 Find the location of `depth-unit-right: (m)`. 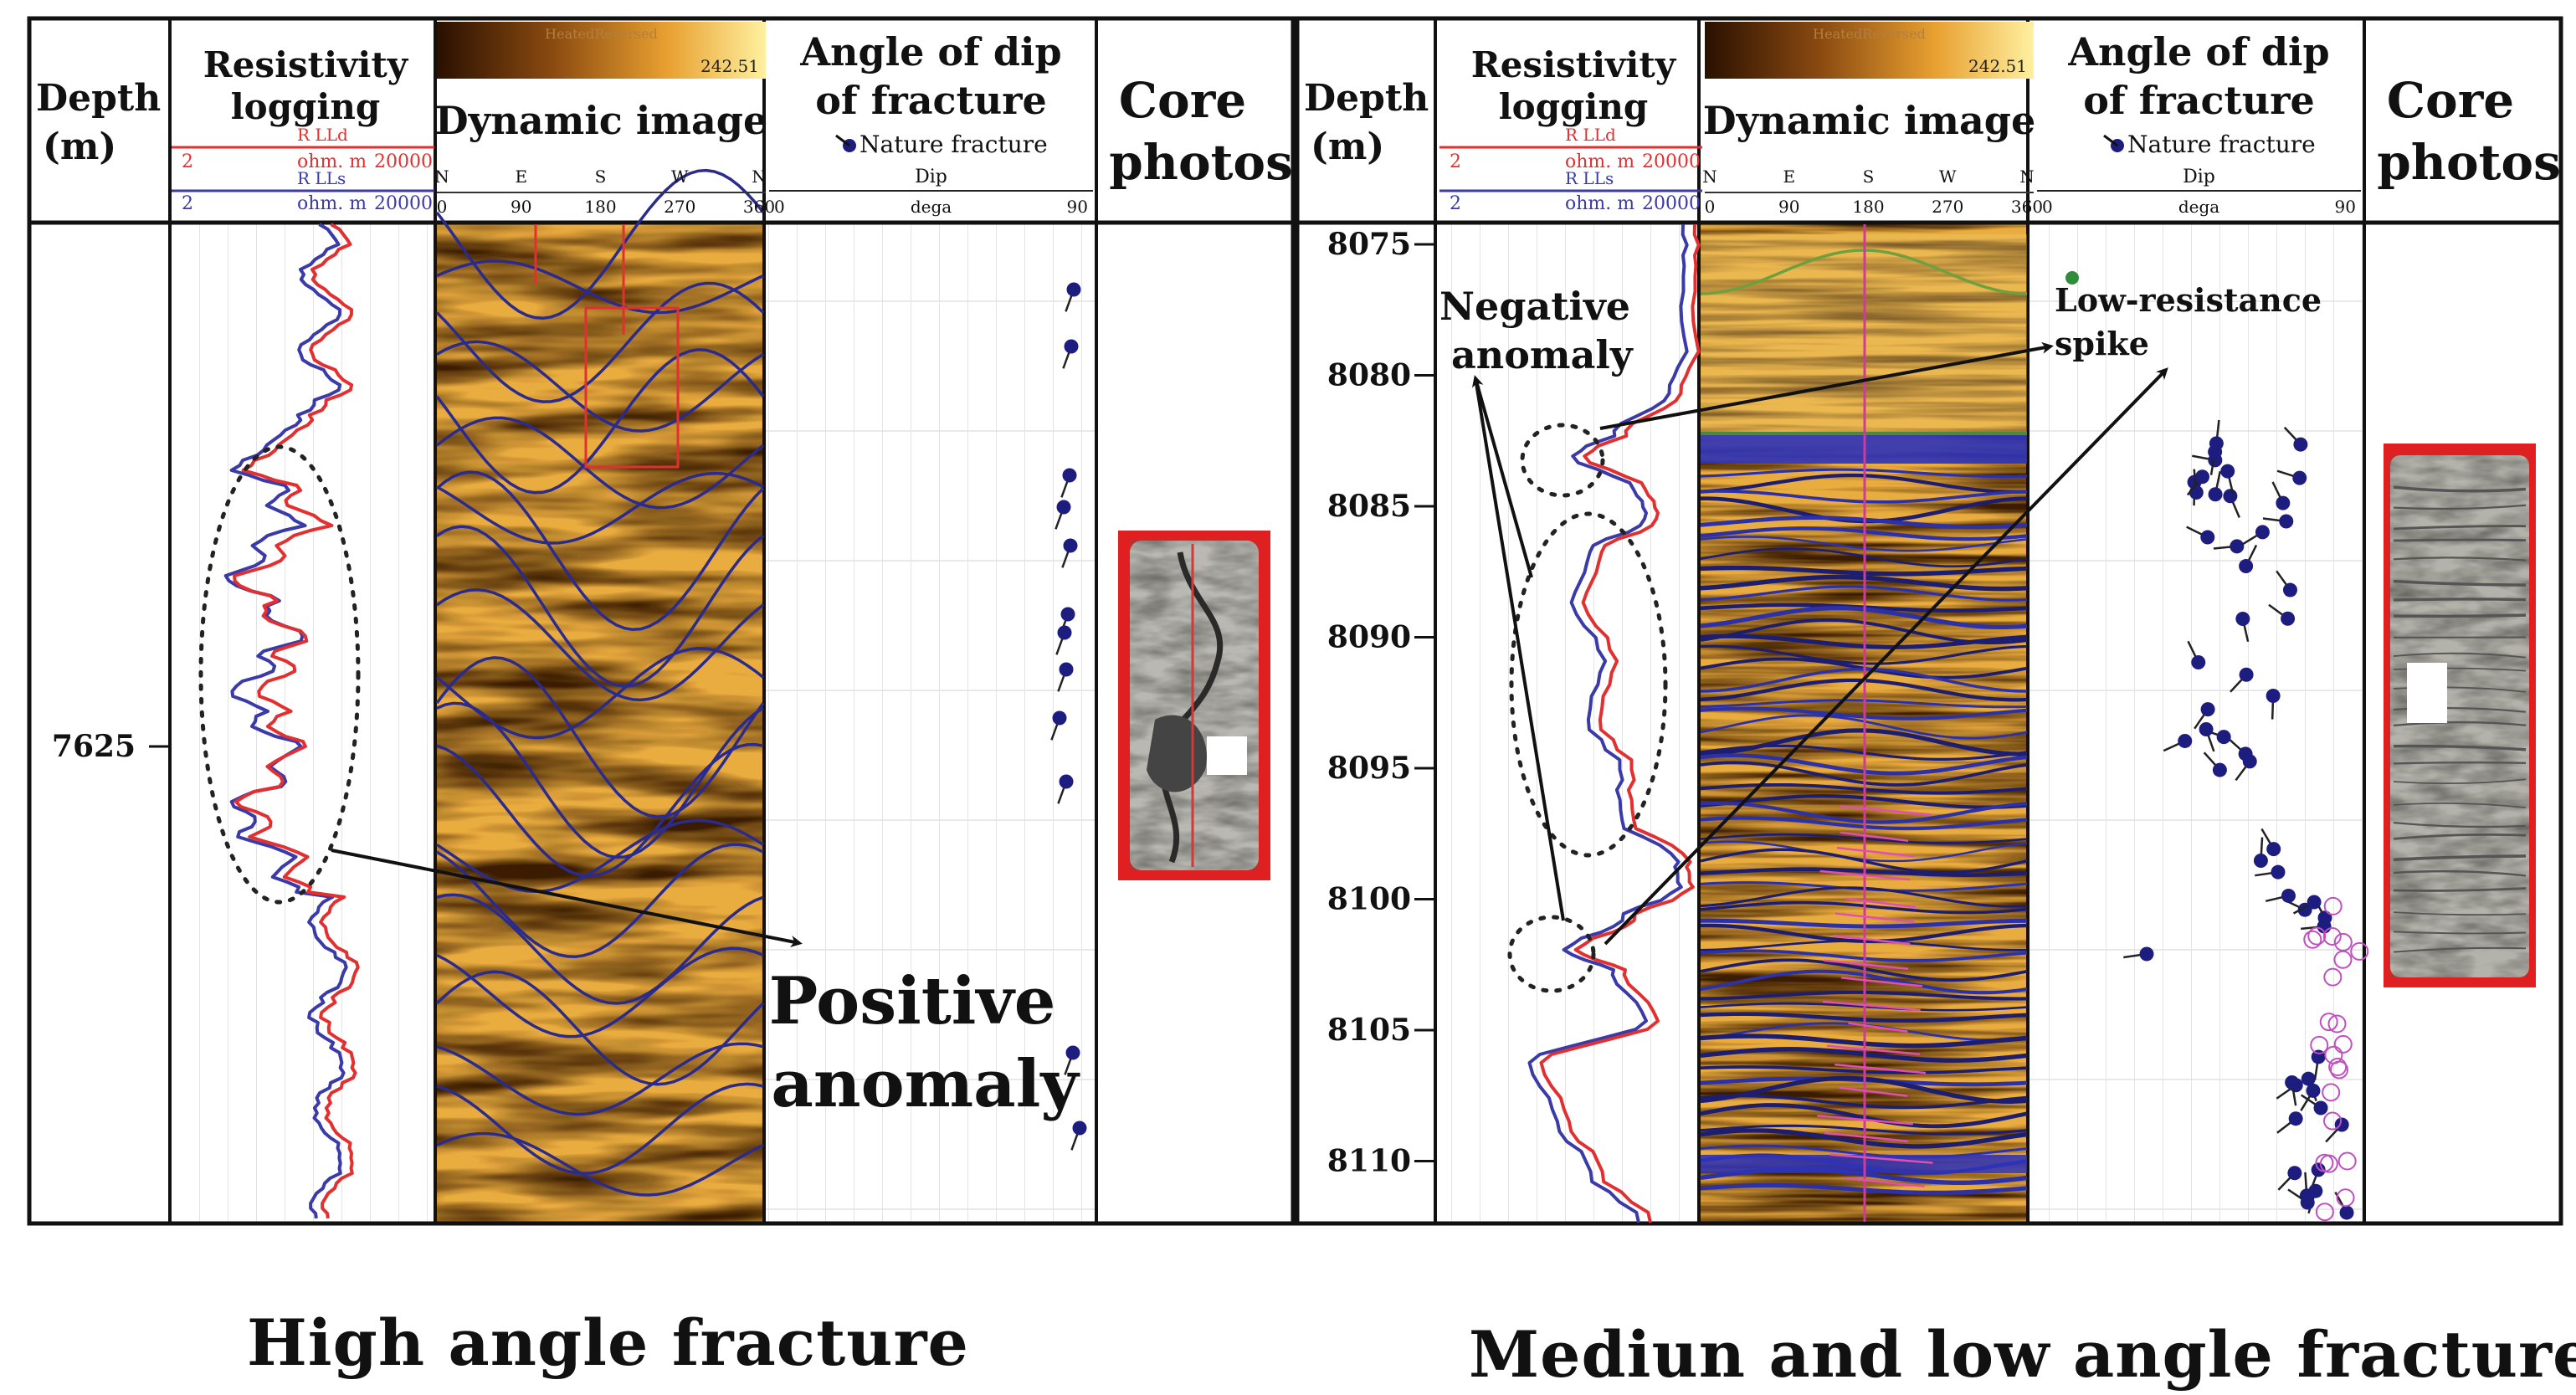

depth-unit-right: (m) is located at coordinates (1347, 147).